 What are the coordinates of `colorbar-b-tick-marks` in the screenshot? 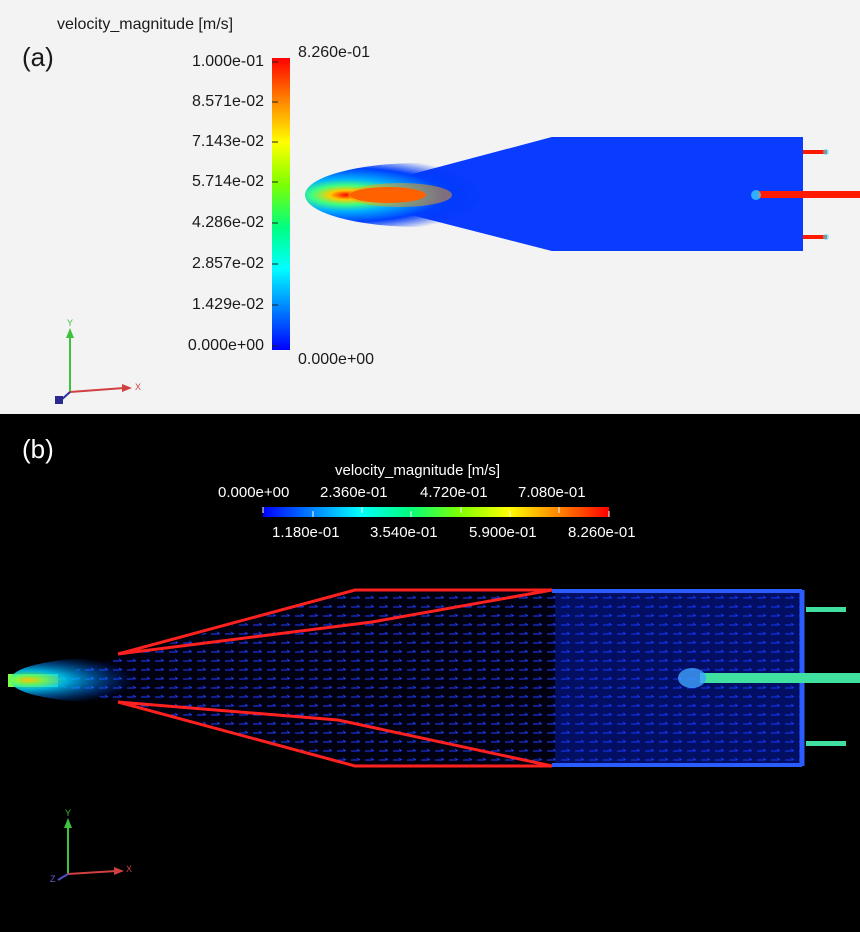 It's located at (436, 512).